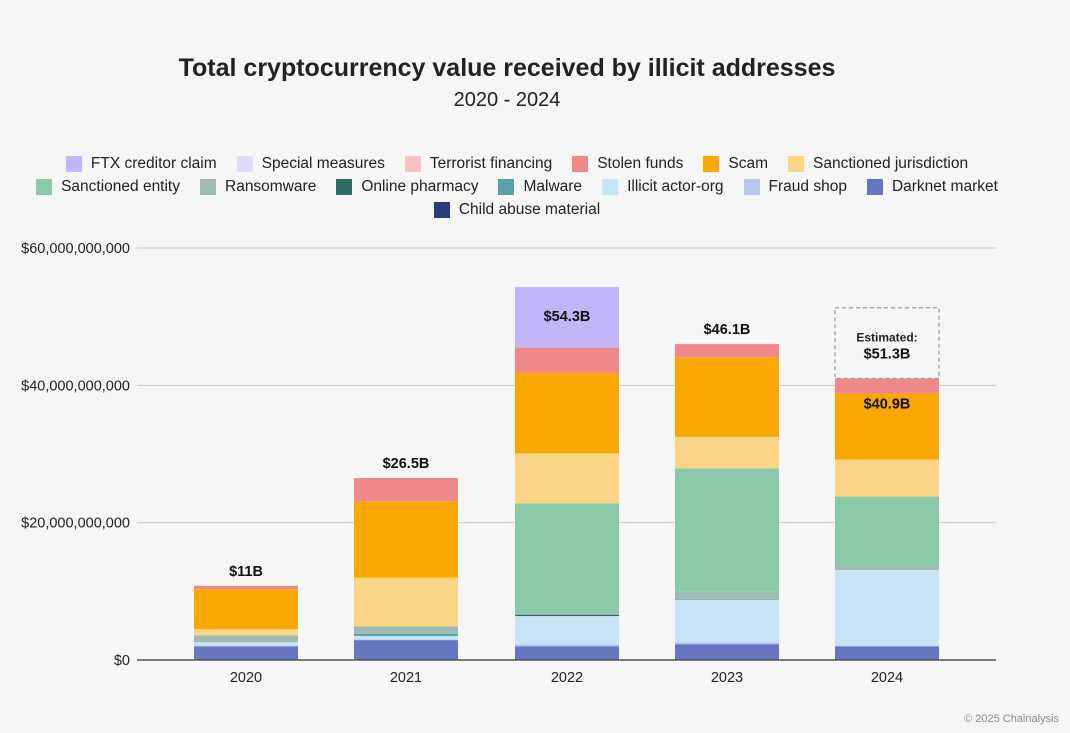 The height and width of the screenshot is (733, 1070). What do you see at coordinates (748, 163) in the screenshot?
I see `legend-label: Scam` at bounding box center [748, 163].